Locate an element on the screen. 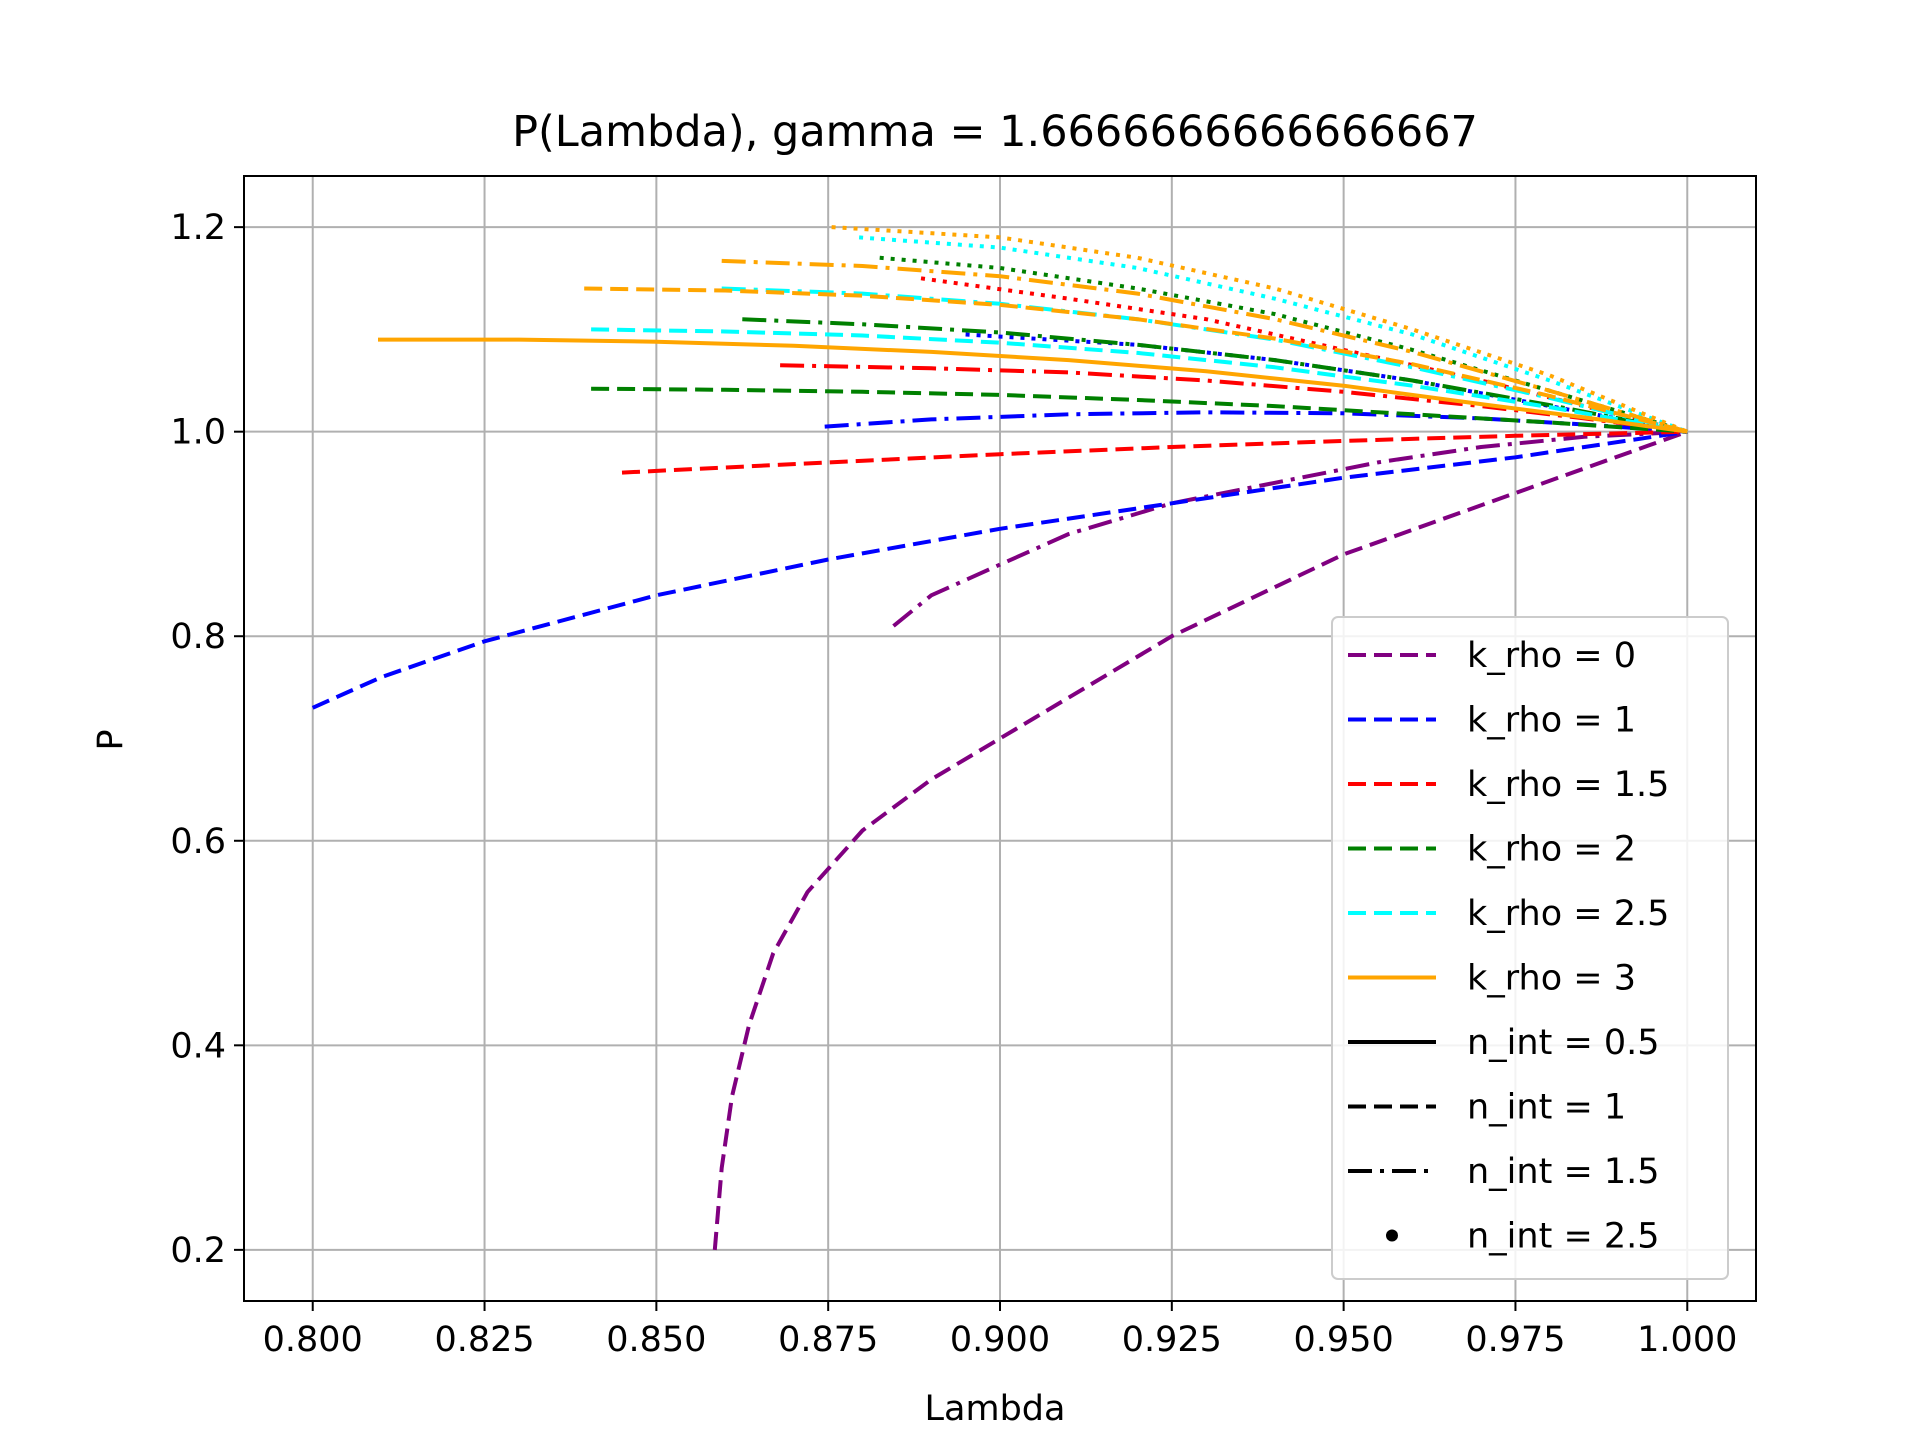 Image resolution: width=1920 pixels, height=1440 pixels. legend-label: n_int = 2.5 is located at coordinates (1563, 1237).